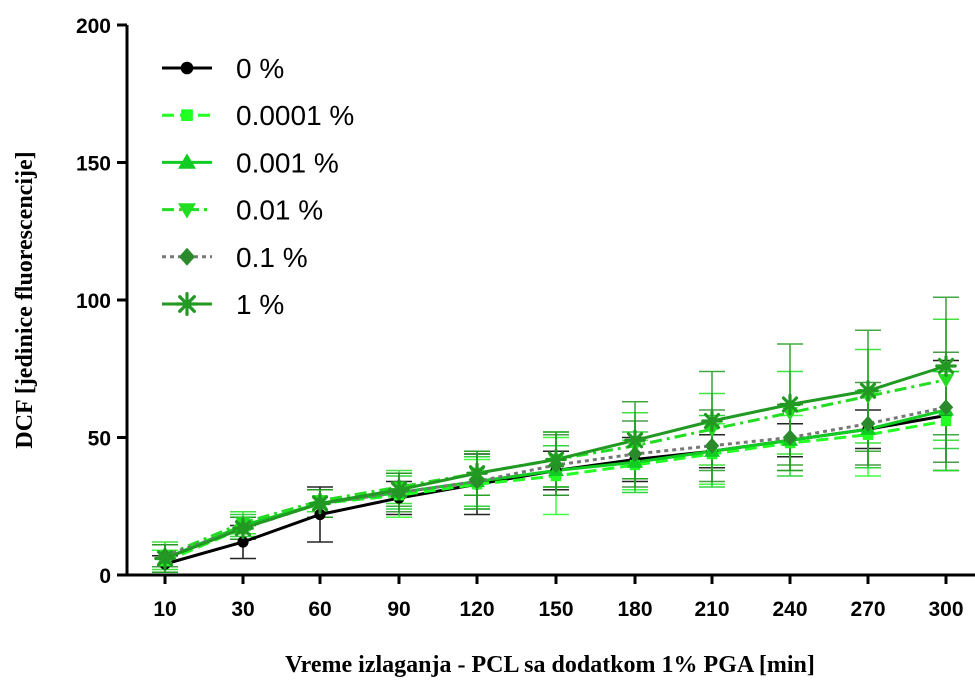 This screenshot has width=975, height=681. Describe the element at coordinates (272, 257) in the screenshot. I see `legend-label: 0.1 %` at that location.